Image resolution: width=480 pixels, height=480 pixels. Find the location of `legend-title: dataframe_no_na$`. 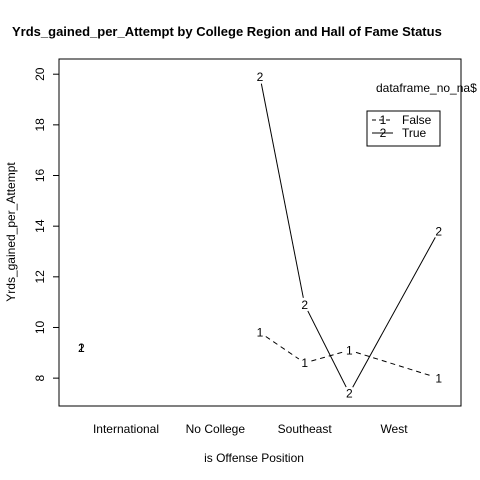

legend-title: dataframe_no_na$ is located at coordinates (426, 88).